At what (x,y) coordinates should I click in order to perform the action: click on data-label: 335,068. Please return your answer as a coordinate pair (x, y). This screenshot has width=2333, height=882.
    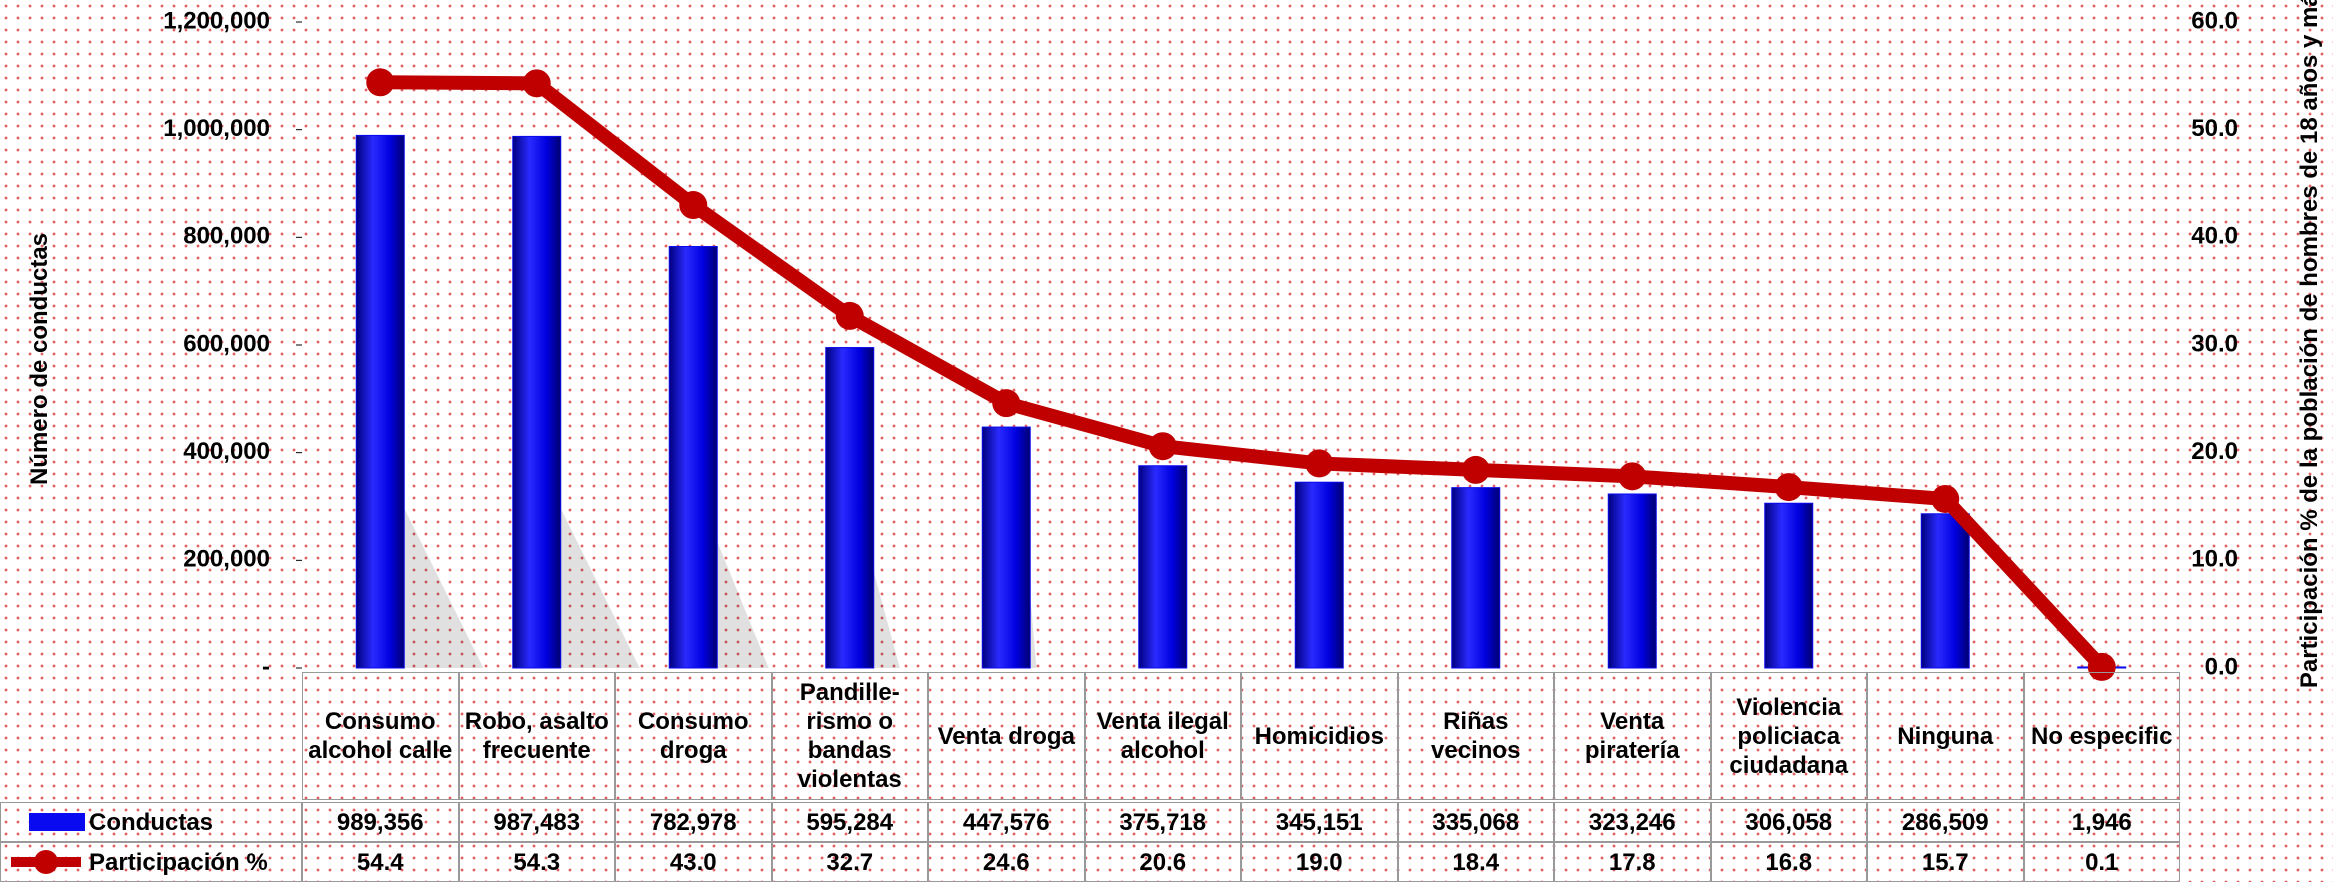
    Looking at the image, I should click on (1475, 822).